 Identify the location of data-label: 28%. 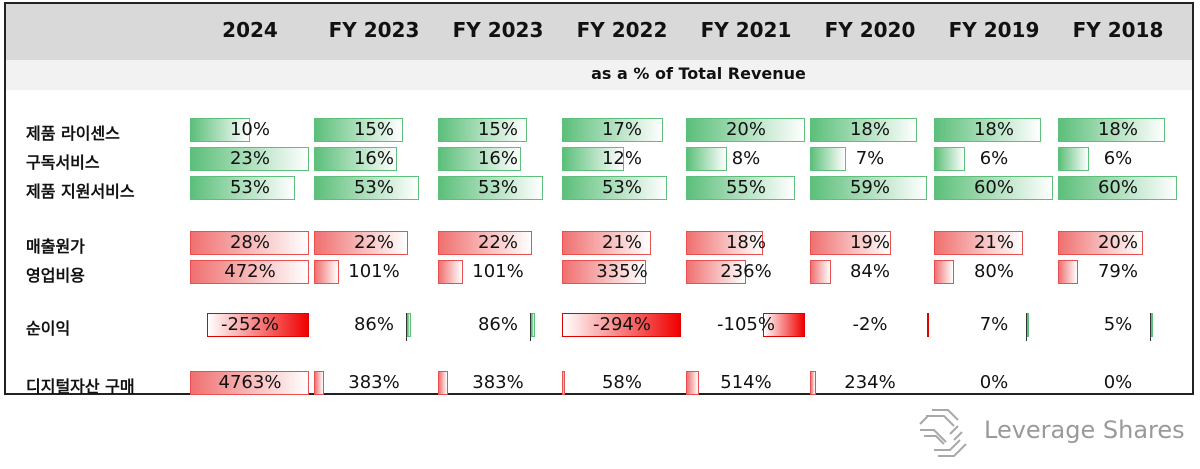
(249, 242).